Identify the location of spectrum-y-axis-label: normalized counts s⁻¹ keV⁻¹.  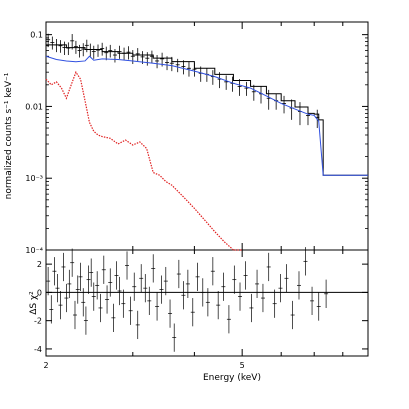
(9, 135).